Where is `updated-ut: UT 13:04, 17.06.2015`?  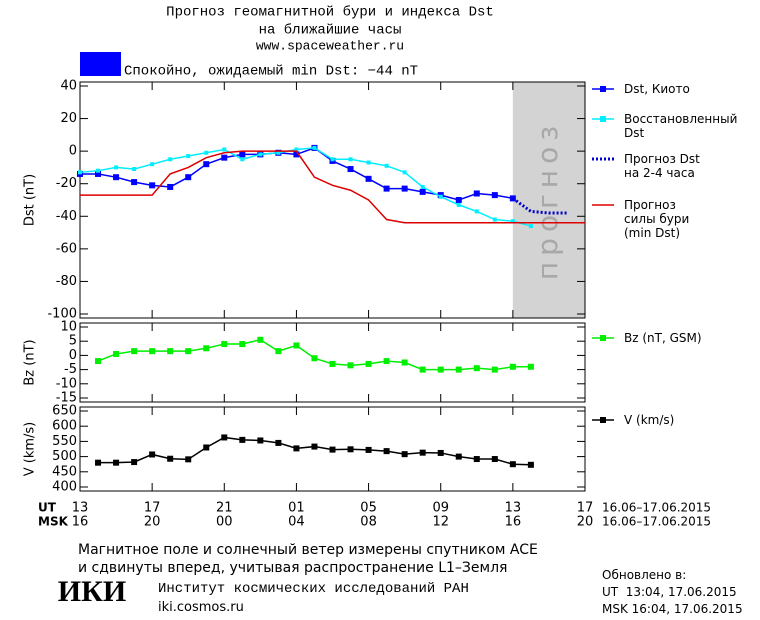
updated-ut: UT 13:04, 17.06.2015 is located at coordinates (669, 592).